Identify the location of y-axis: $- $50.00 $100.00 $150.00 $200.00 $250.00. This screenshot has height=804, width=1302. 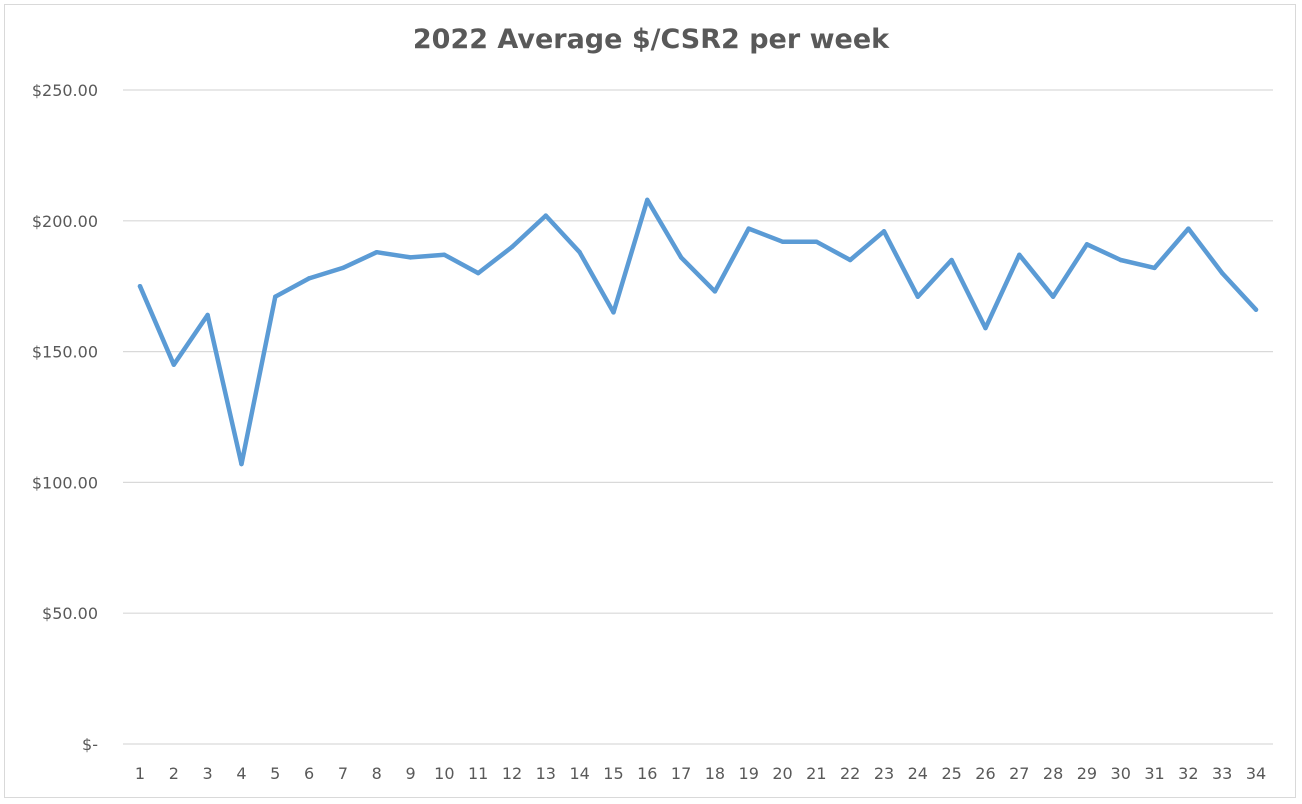
(65, 417).